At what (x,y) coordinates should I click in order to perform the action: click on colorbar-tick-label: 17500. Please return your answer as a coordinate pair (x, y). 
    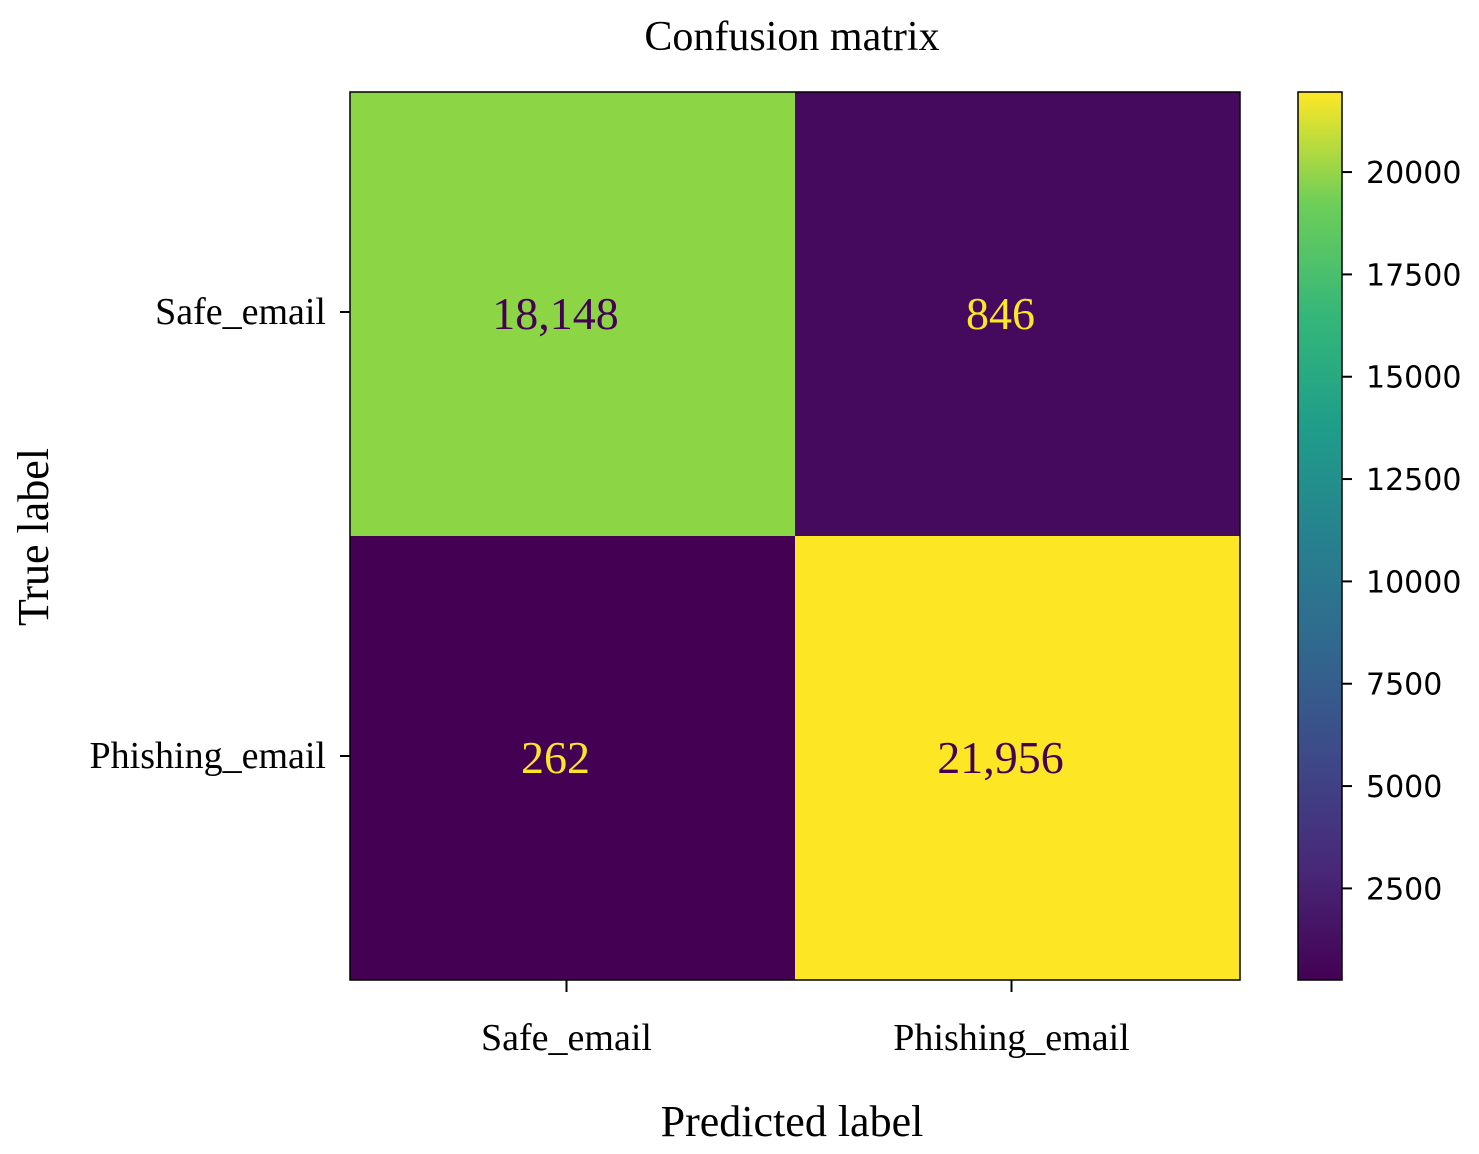
    Looking at the image, I should click on (1413, 275).